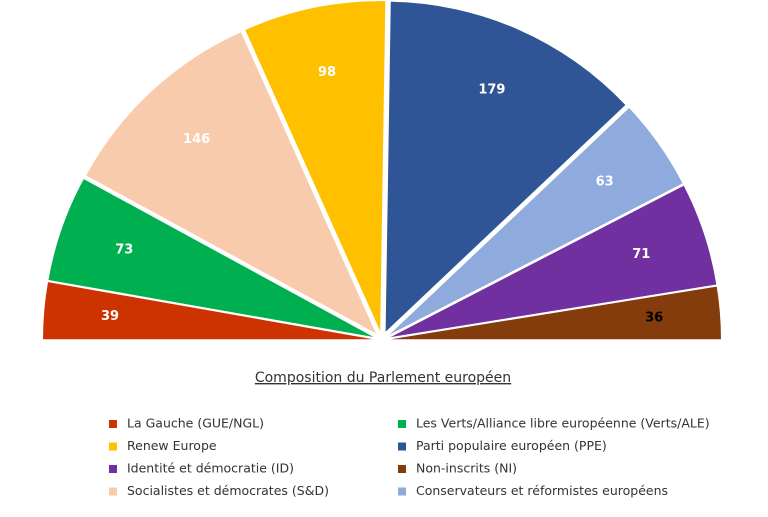 The height and width of the screenshot is (517, 768). What do you see at coordinates (327, 72) in the screenshot?
I see `value-label: 98` at bounding box center [327, 72].